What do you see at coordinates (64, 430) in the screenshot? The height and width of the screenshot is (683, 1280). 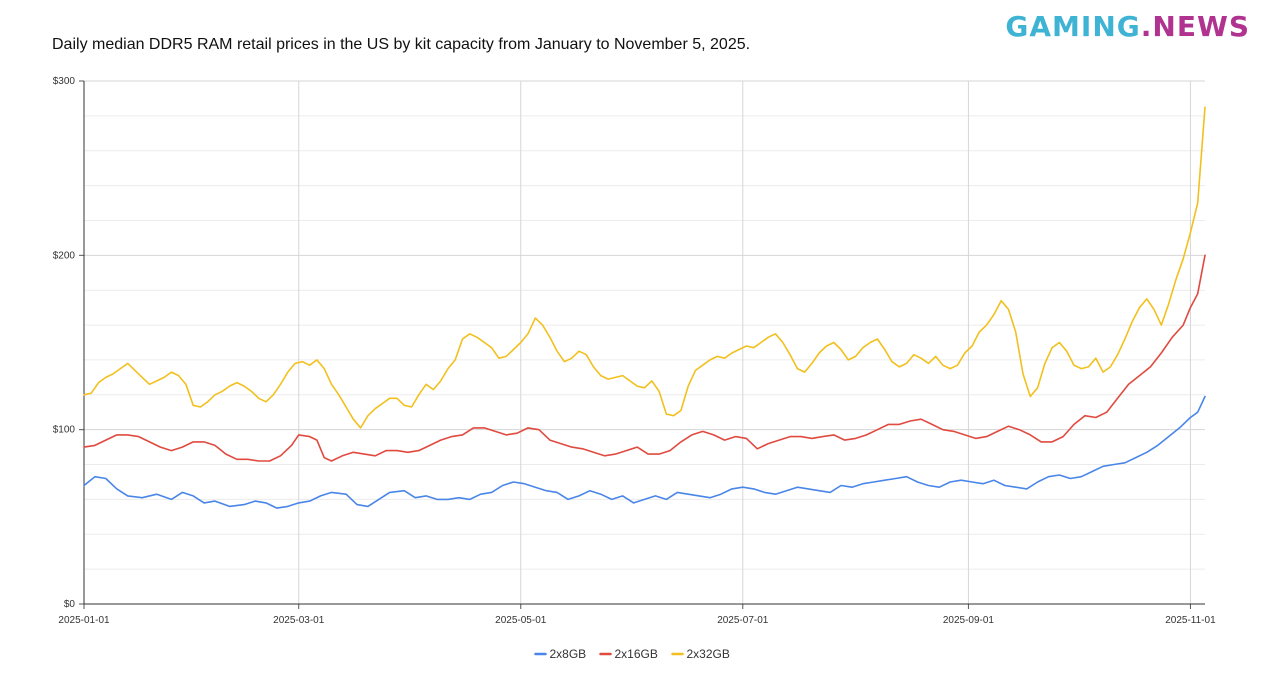 I see `y-tick-label: $100` at bounding box center [64, 430].